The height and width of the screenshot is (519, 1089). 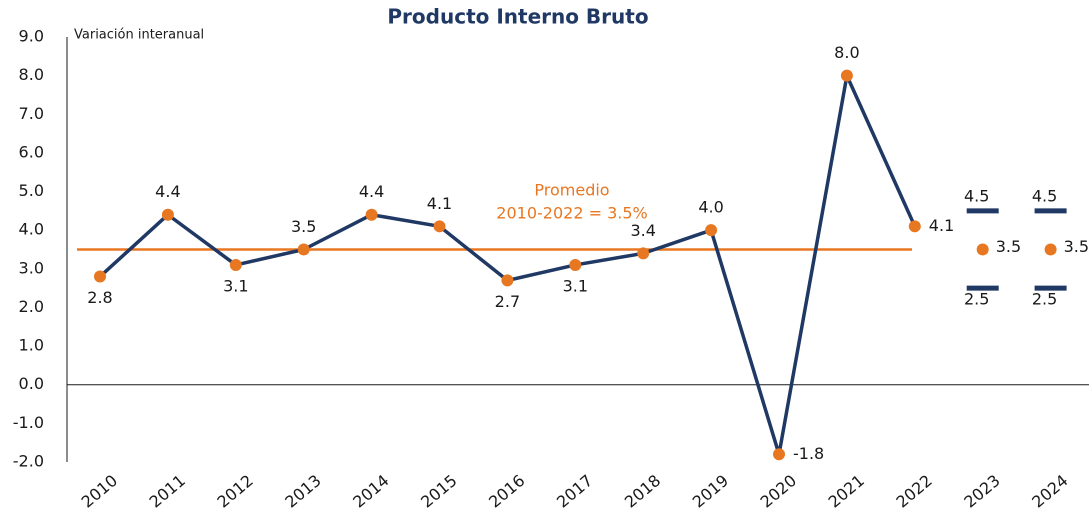 What do you see at coordinates (1049, 491) in the screenshot?
I see `x-tick-label: 2024` at bounding box center [1049, 491].